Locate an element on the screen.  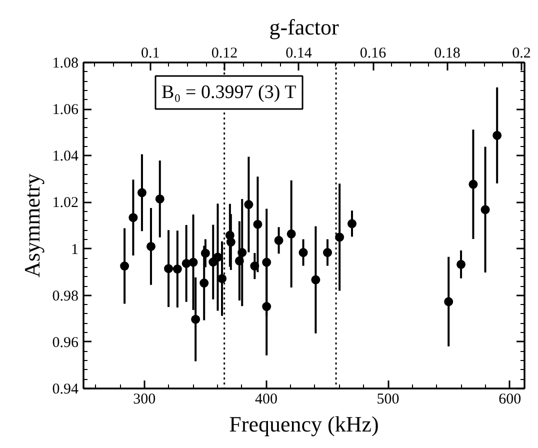
x-tick-label: 400 is located at coordinates (266, 400).